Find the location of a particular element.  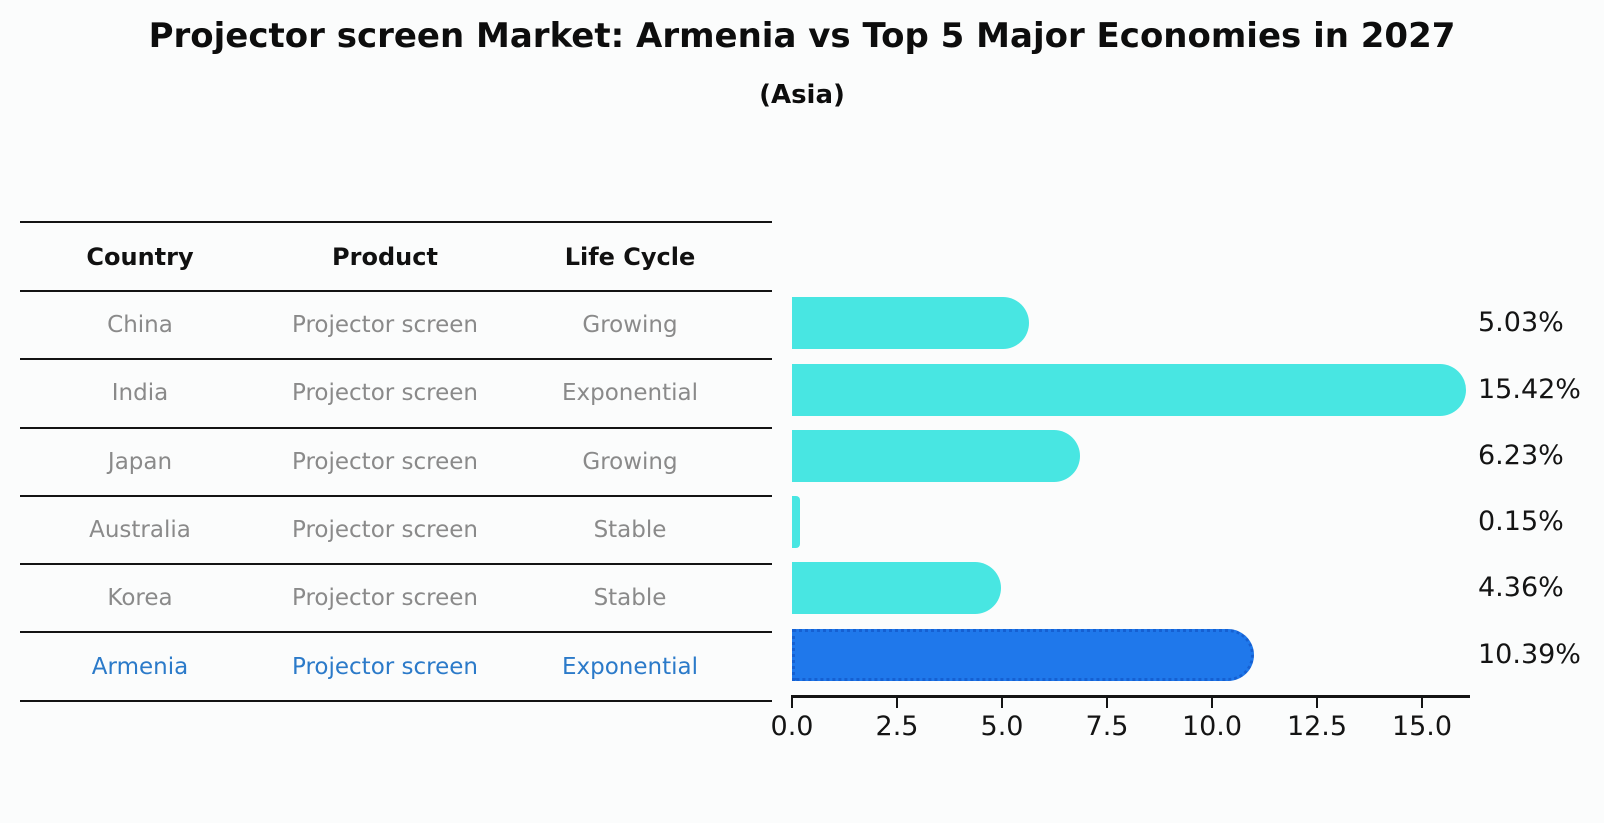

table-row-australia: Australia Projector screen Stable is located at coordinates (396, 531).